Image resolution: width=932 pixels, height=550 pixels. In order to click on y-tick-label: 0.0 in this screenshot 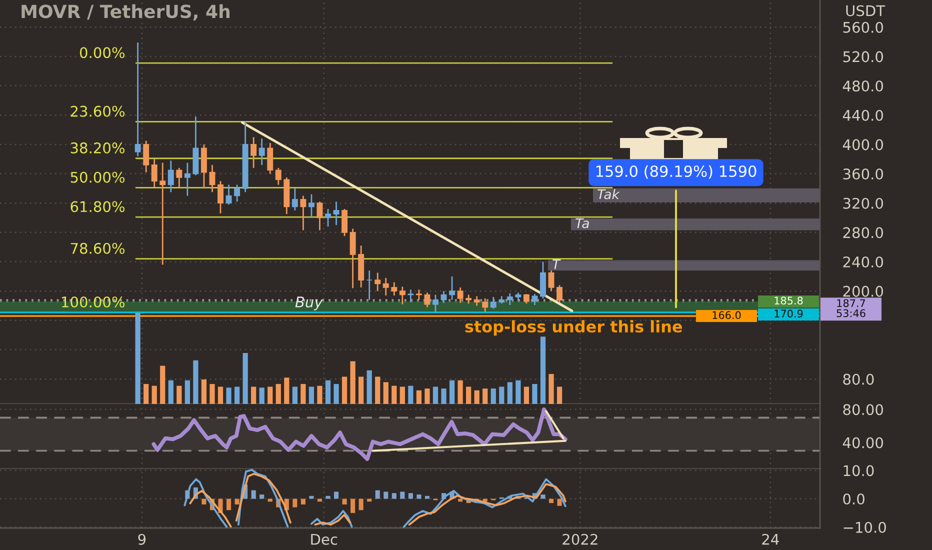, I will do `click(853, 499)`.